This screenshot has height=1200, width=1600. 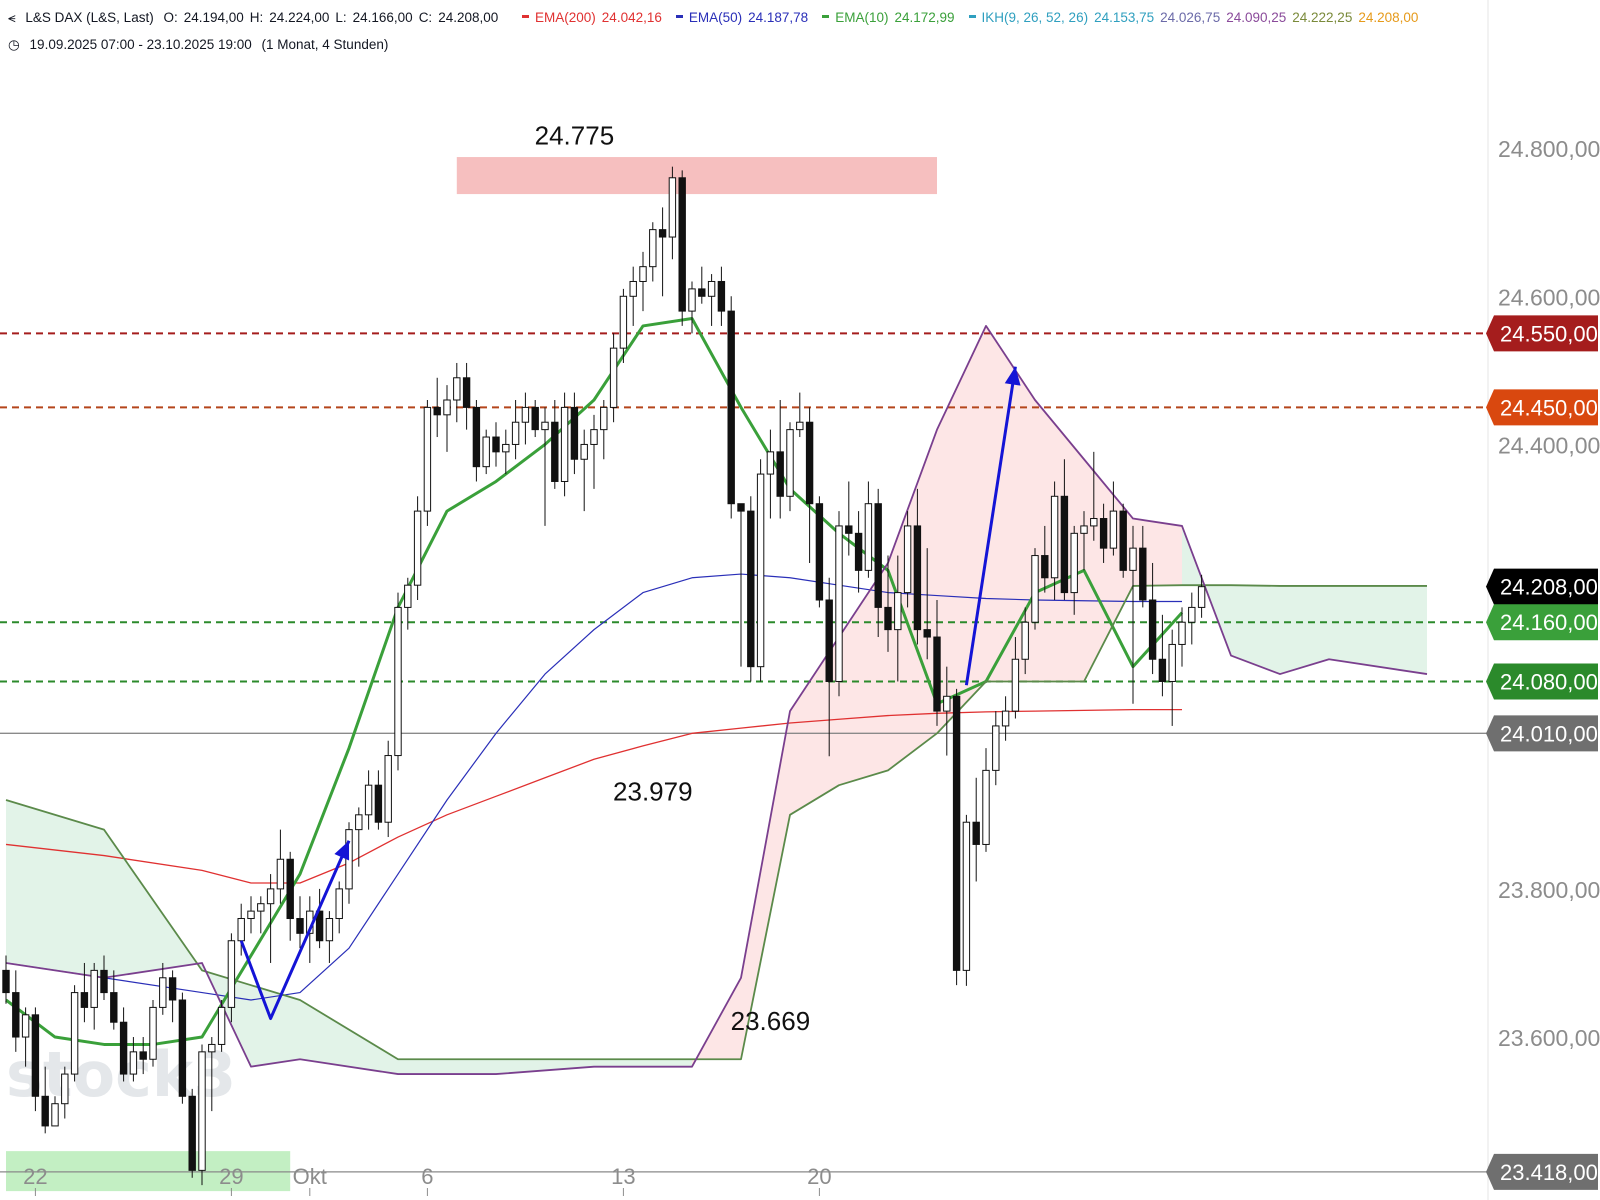 I want to click on price-label-badge: 24.450,00, so click(x=1542, y=407).